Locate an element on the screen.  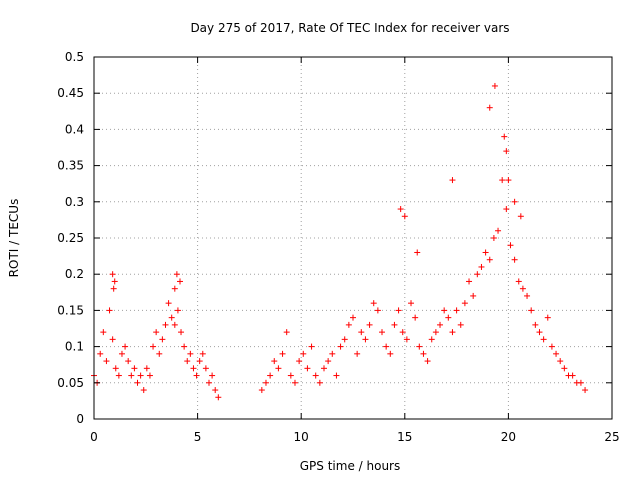
y-tick-label: 0.3 is located at coordinates (74, 202).